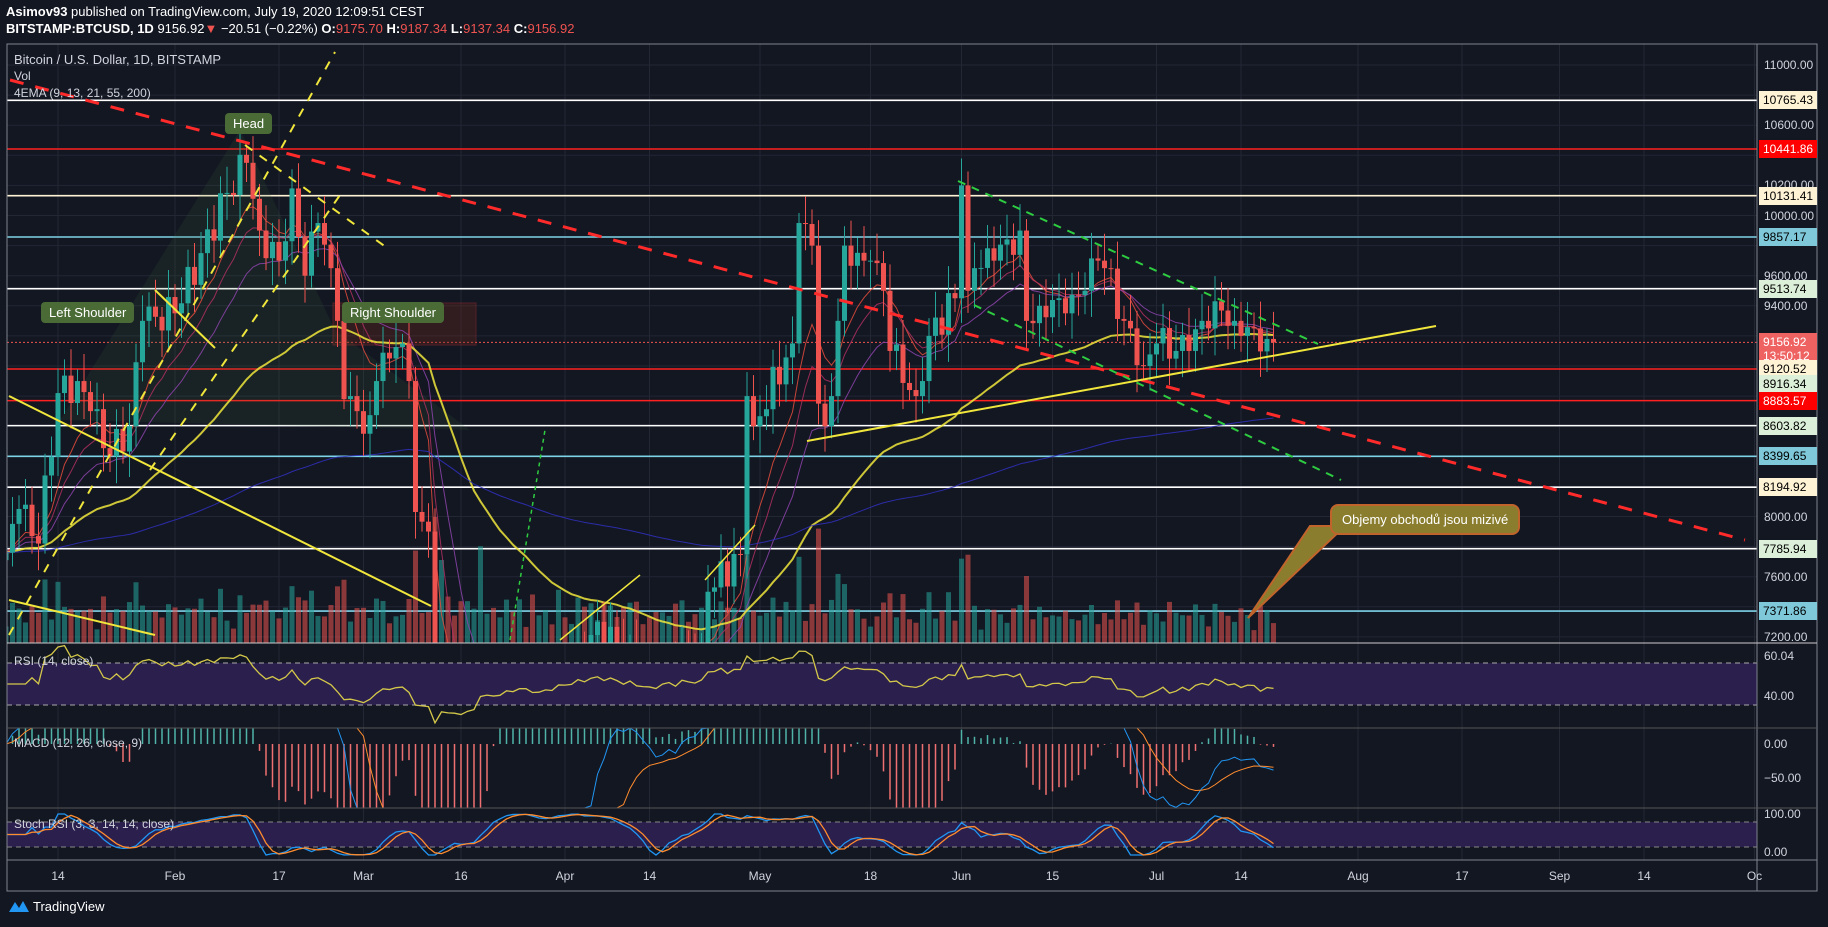 The image size is (1828, 927). Describe the element at coordinates (82, 617) in the screenshot. I see `yellow-bottom-line` at that location.